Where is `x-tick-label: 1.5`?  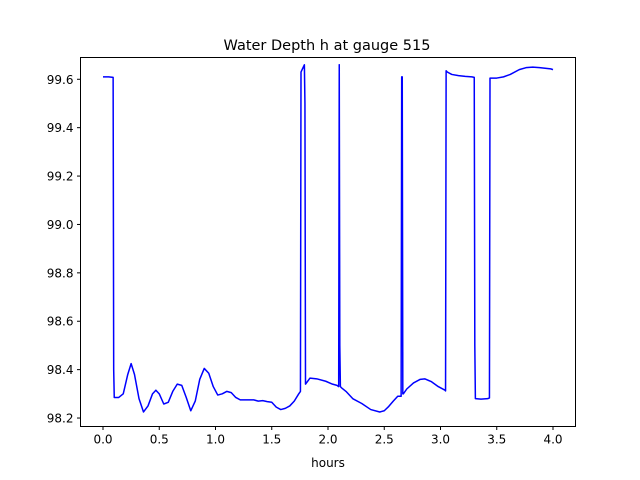
x-tick-label: 1.5 is located at coordinates (271, 440).